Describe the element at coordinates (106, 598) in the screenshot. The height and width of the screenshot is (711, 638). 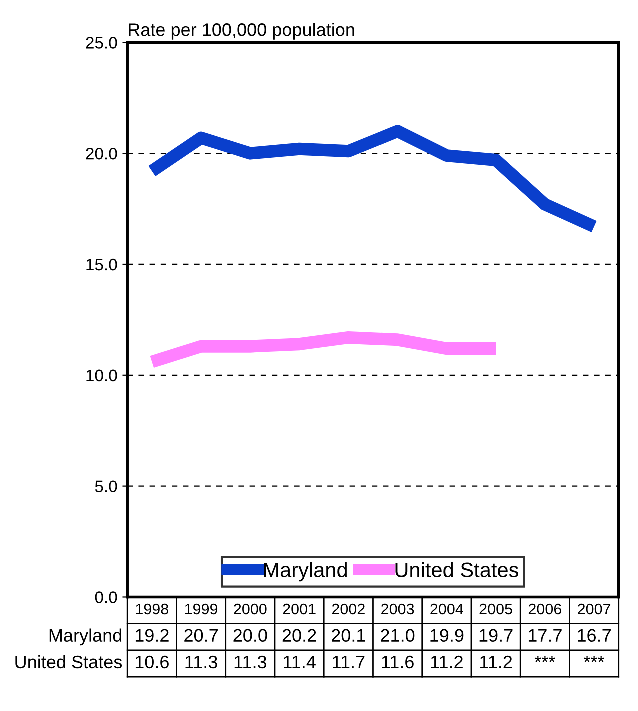
I see `y-tick-label: 0.0` at that location.